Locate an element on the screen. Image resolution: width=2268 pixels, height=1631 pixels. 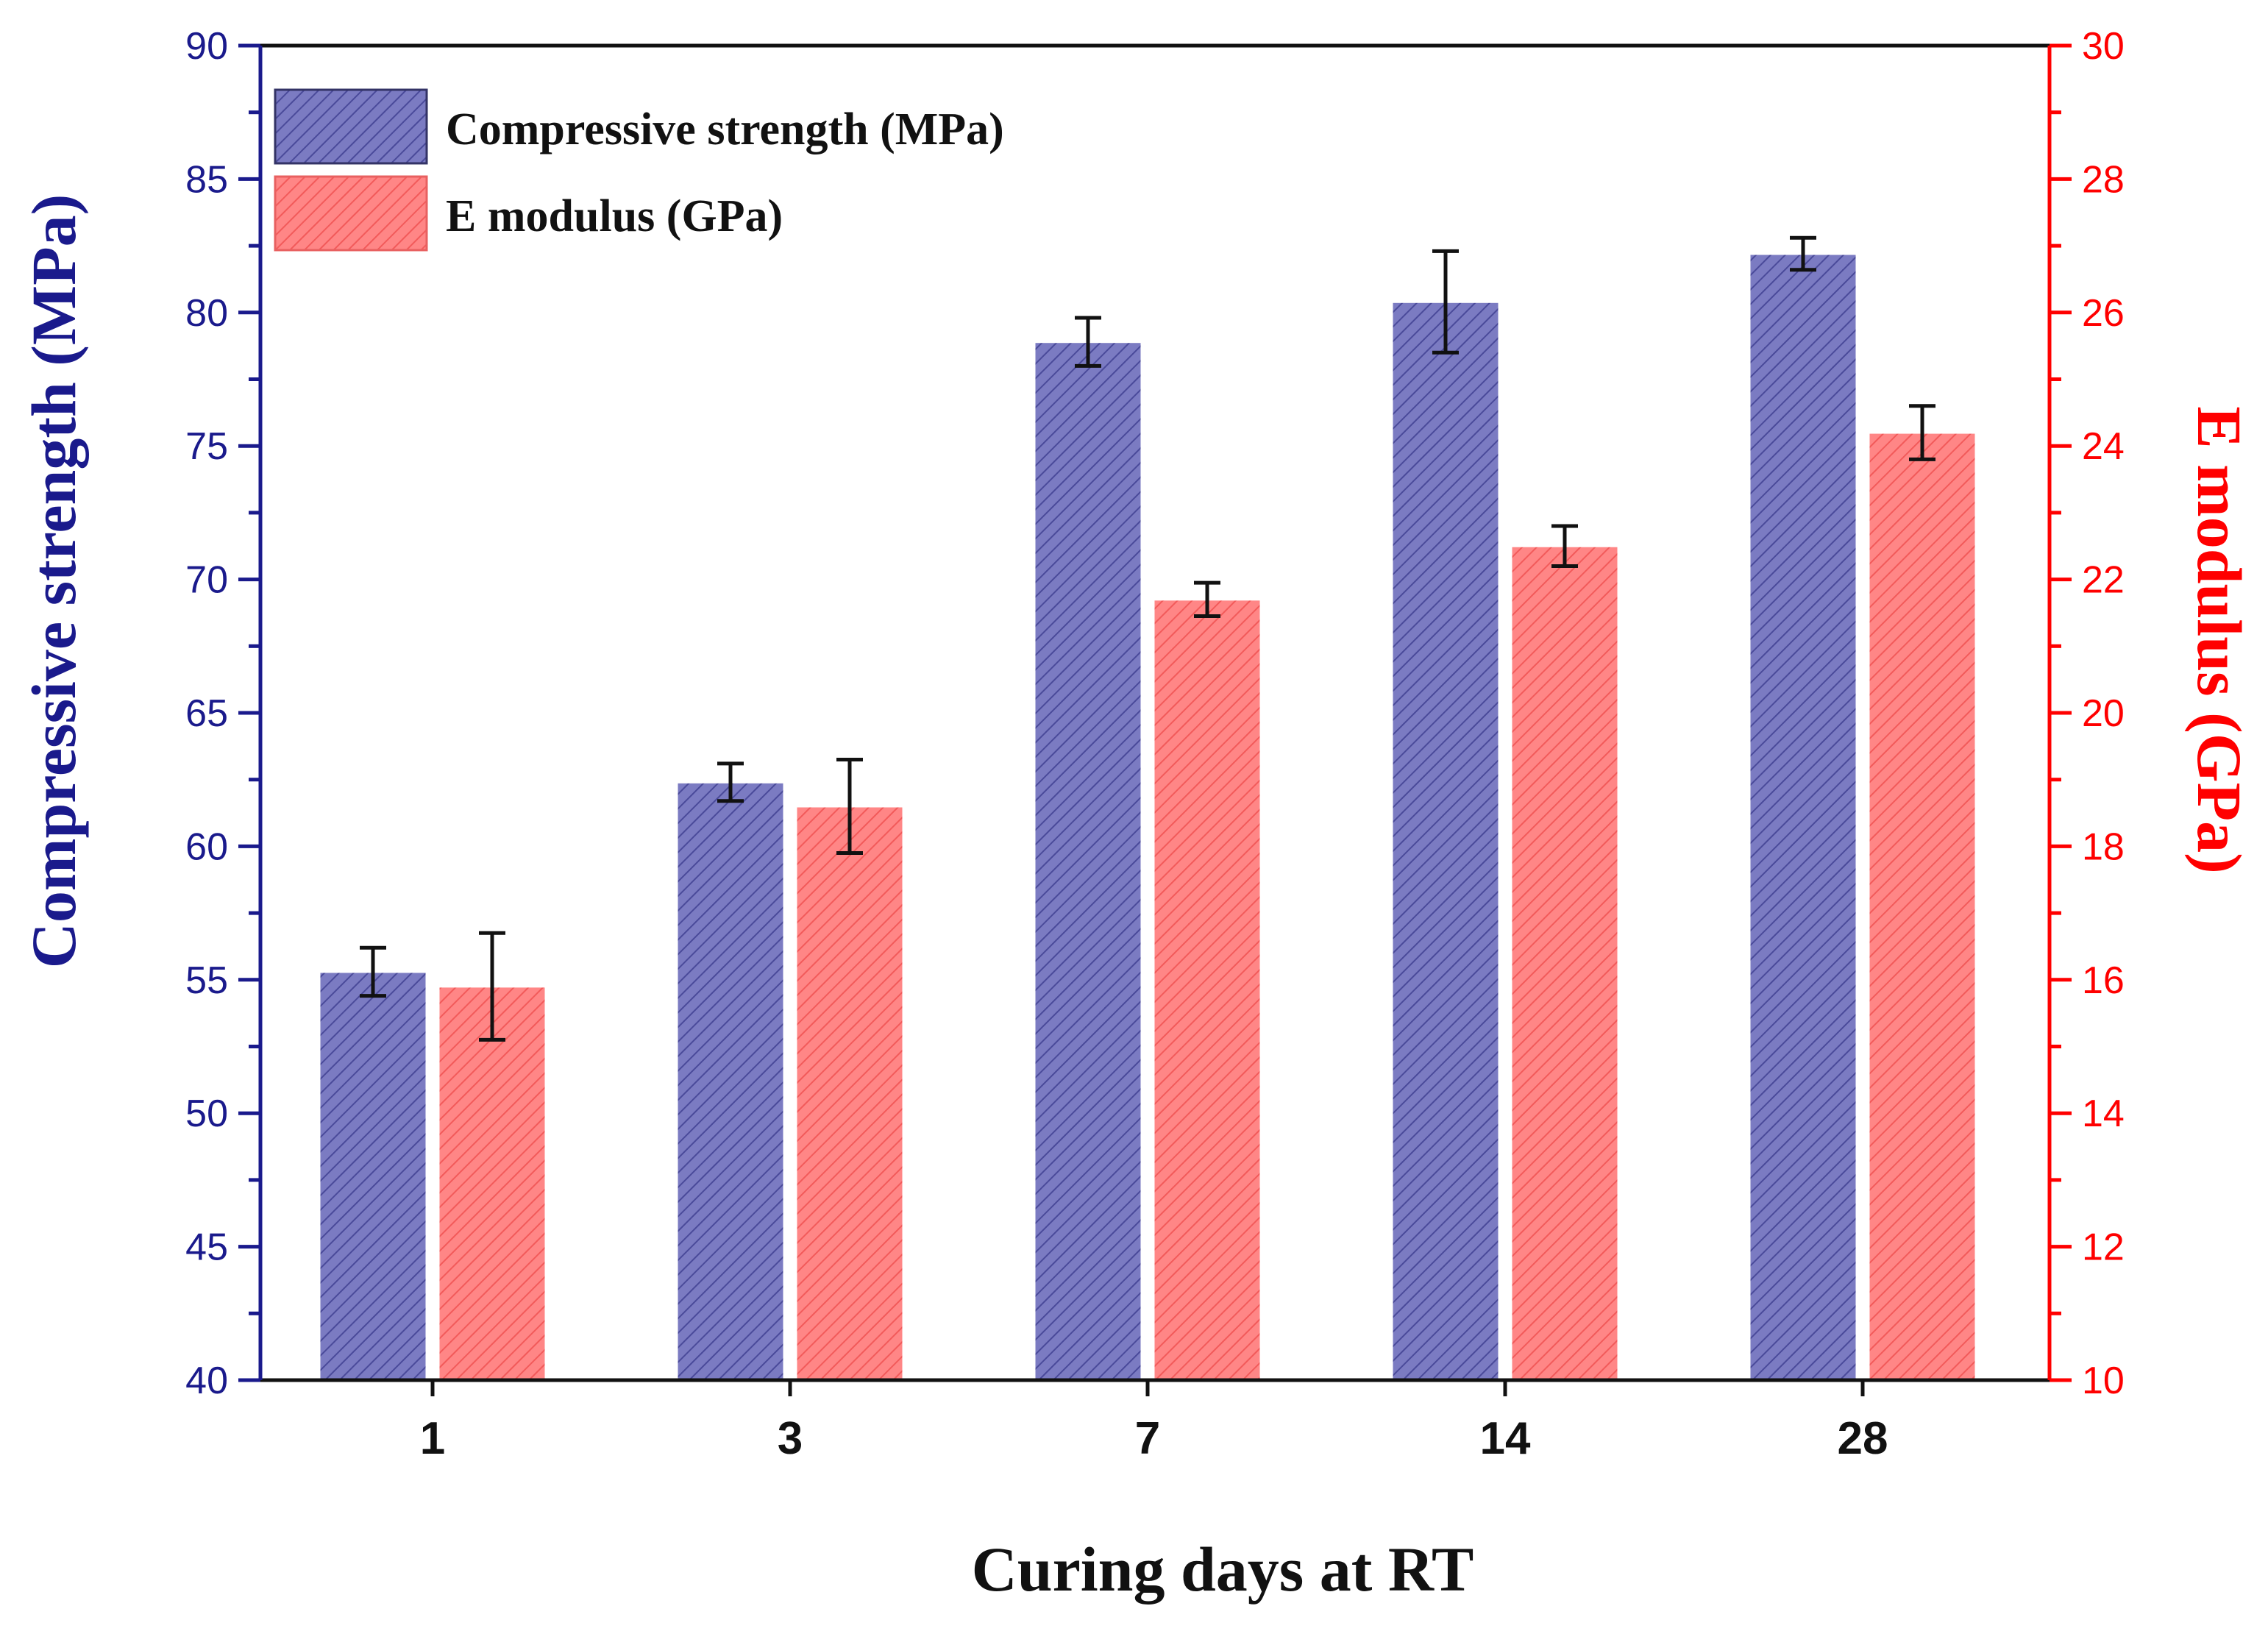
left-y-axis-title: Compressive strength (MPa) is located at coordinates (53, 581).